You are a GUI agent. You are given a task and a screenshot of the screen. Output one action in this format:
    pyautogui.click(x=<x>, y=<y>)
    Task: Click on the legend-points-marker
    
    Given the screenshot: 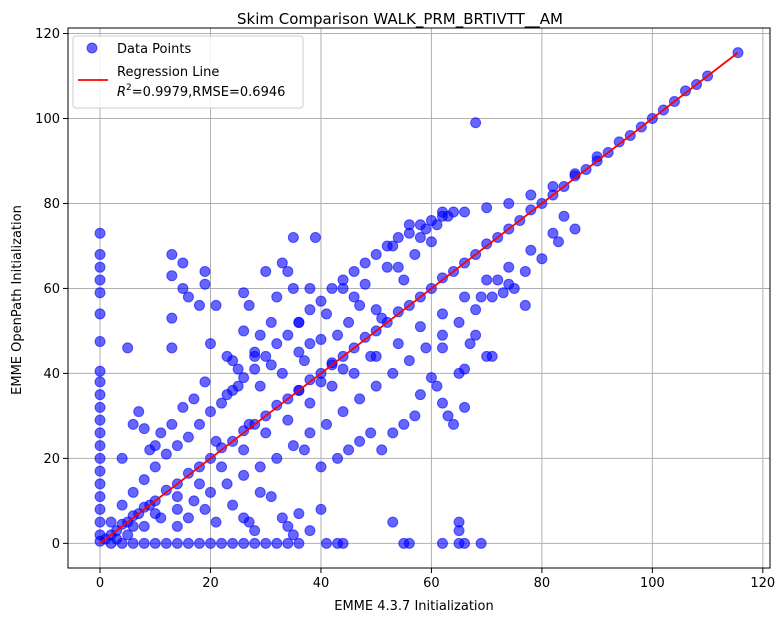 What is the action you would take?
    pyautogui.click(x=92, y=48)
    